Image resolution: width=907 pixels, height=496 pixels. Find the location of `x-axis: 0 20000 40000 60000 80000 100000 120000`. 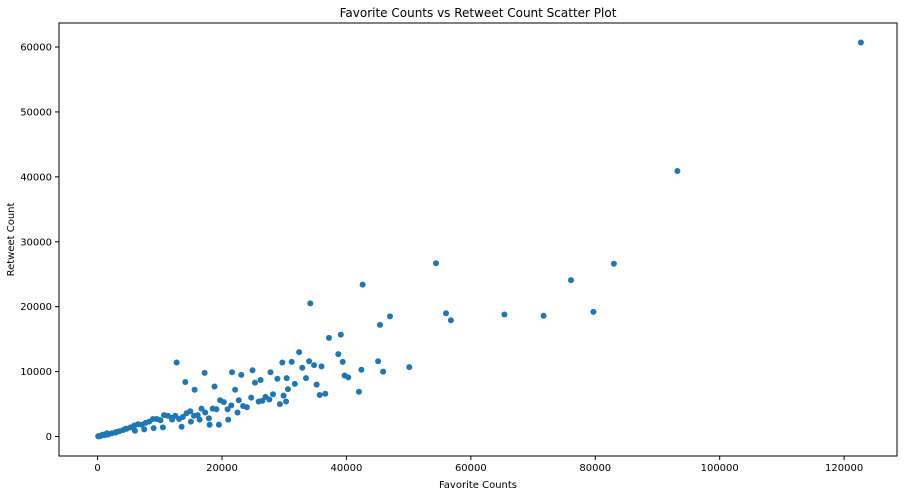

x-axis: 0 20000 40000 60000 80000 100000 120000 is located at coordinates (478, 465).